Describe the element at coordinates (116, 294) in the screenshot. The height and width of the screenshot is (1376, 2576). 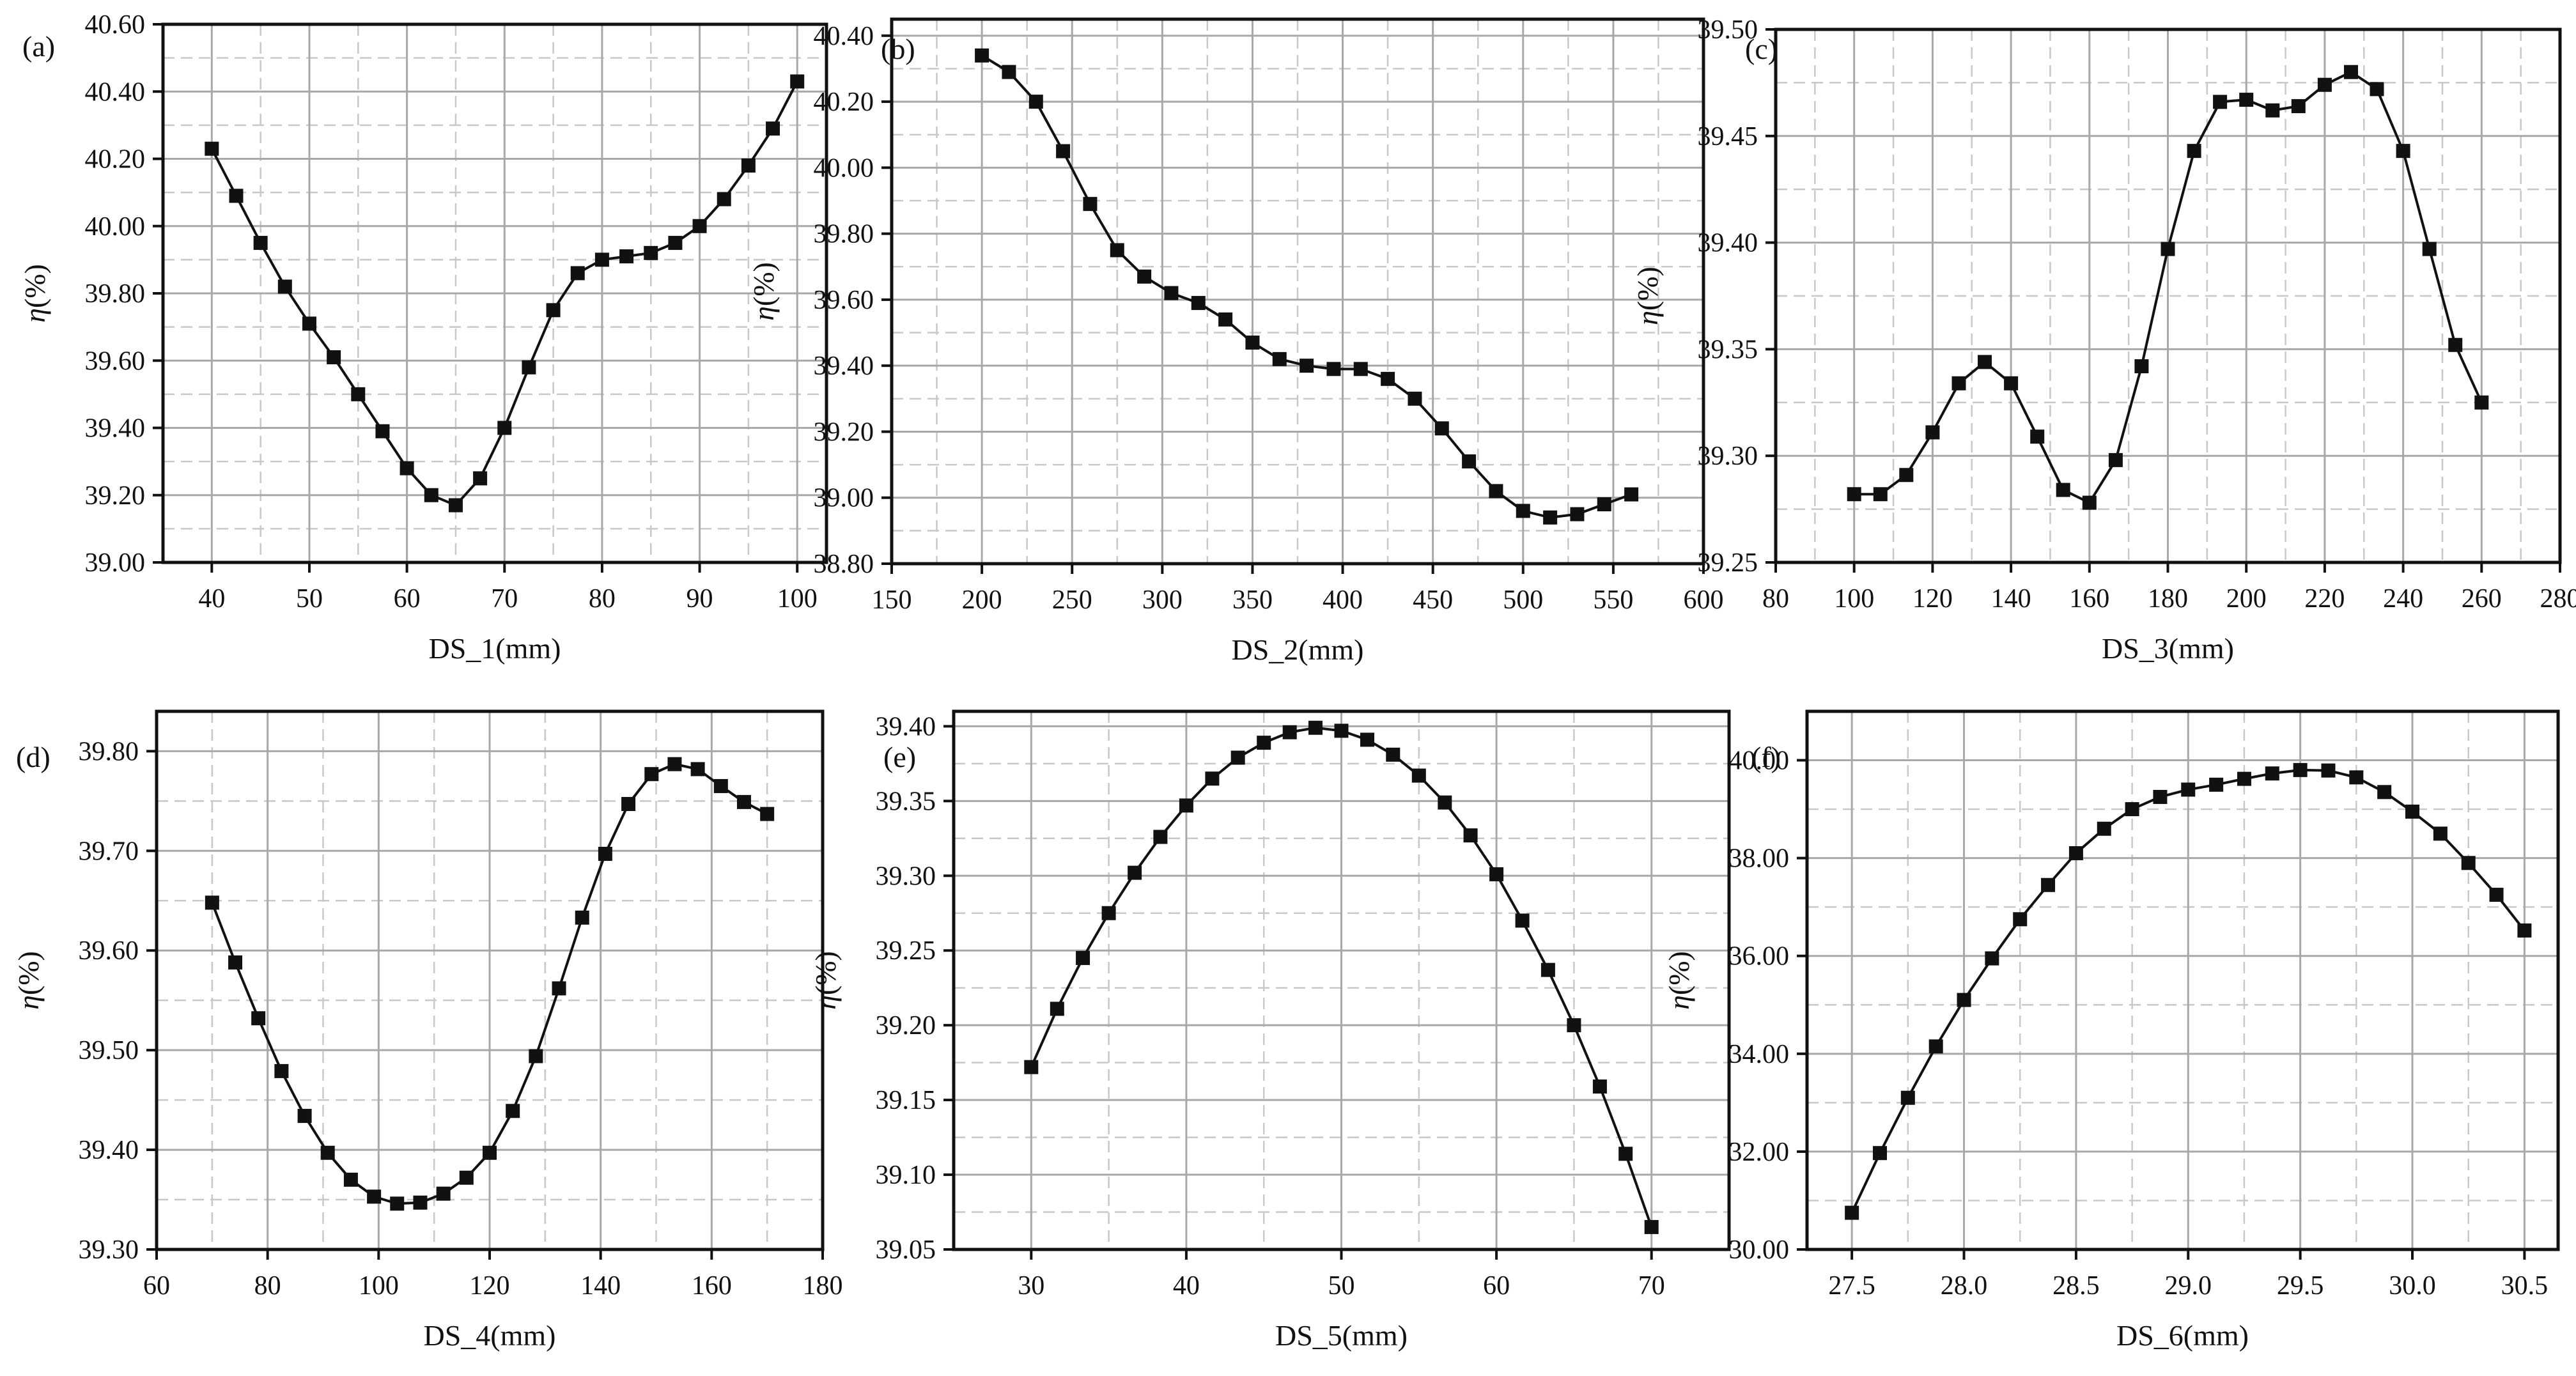
I see `y-tick-label: 39.80` at that location.